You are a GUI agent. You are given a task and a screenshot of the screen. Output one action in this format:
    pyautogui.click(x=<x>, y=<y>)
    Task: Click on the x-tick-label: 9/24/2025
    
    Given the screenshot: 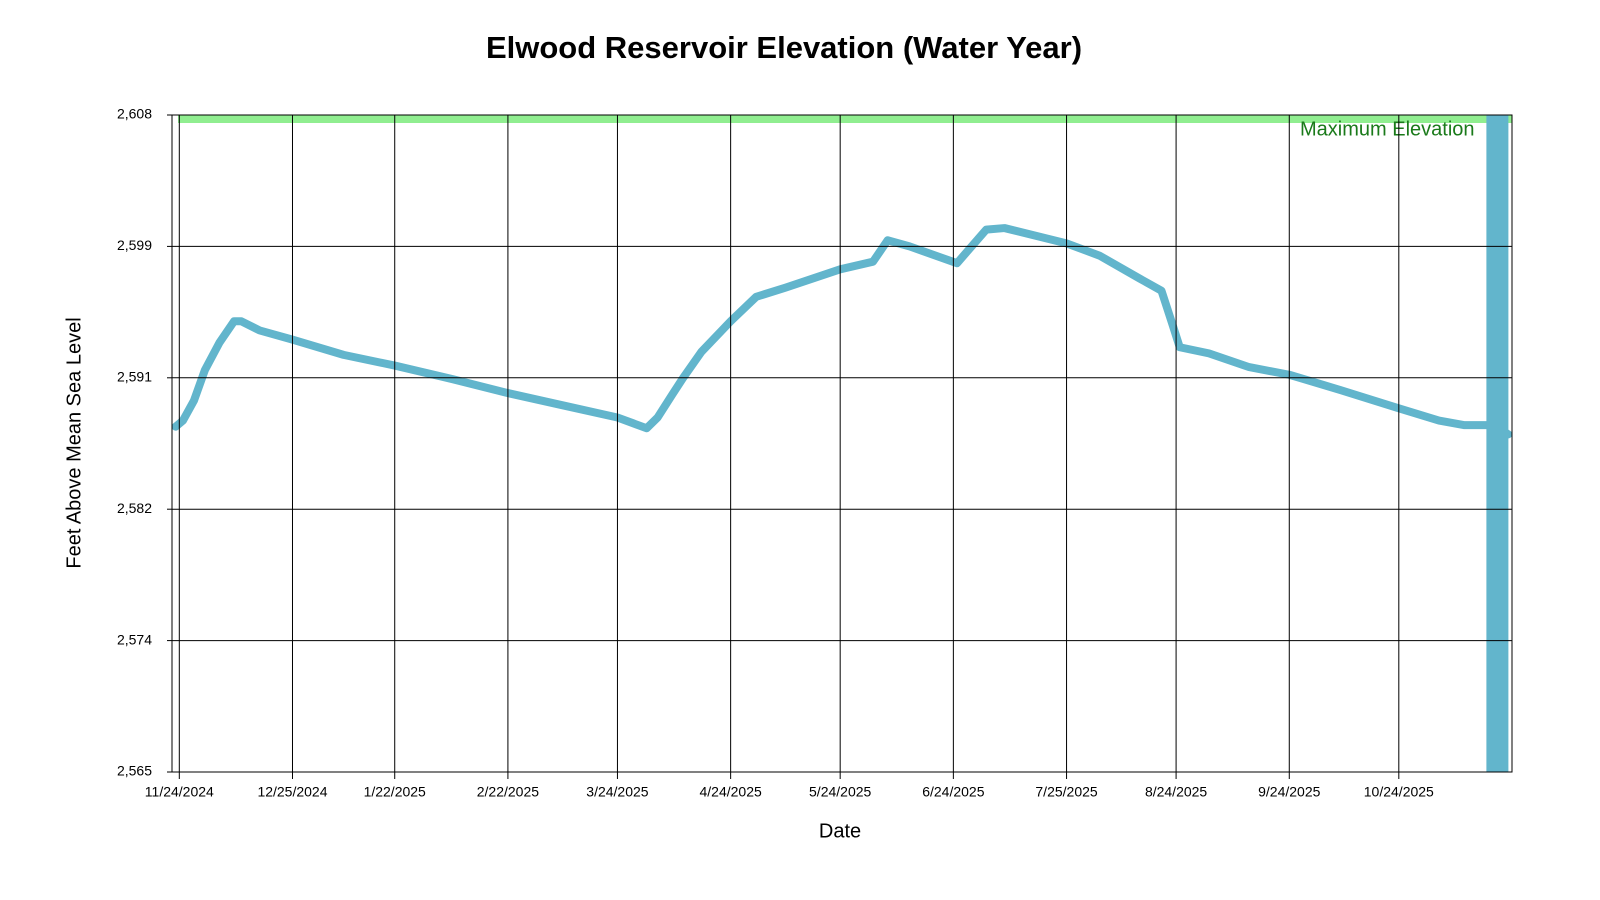 What is the action you would take?
    pyautogui.click(x=1289, y=792)
    